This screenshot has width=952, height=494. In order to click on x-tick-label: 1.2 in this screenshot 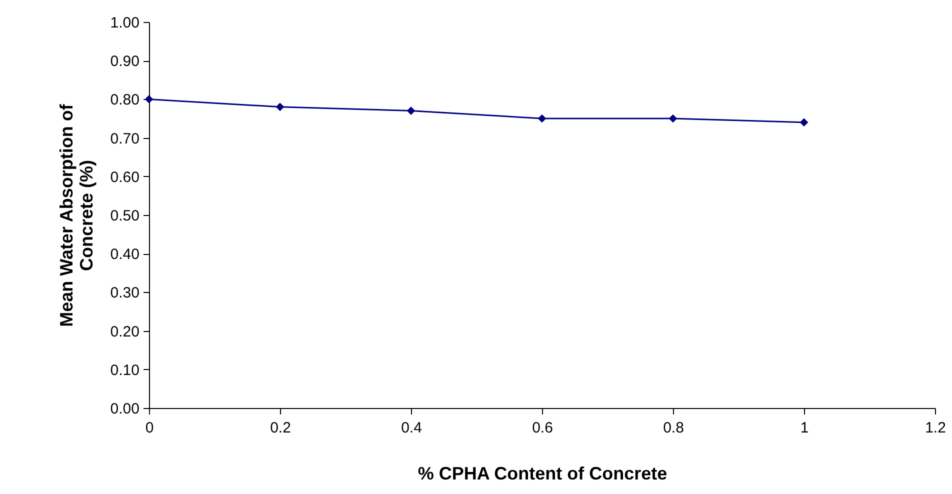, I will do `click(935, 428)`.